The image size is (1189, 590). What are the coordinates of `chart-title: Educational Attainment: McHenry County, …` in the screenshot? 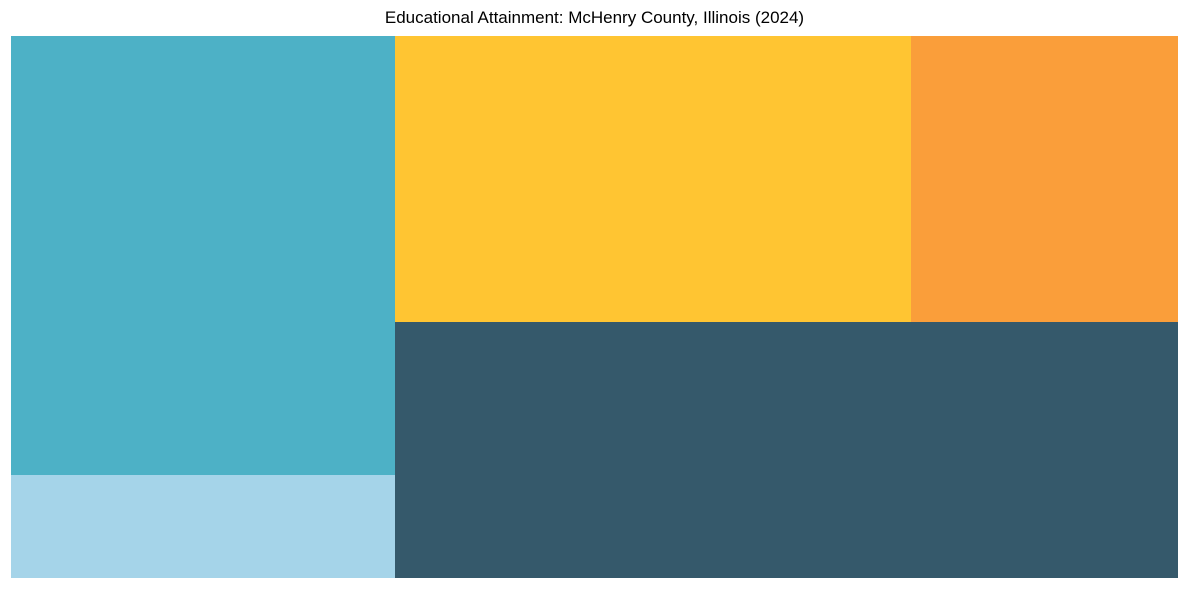 It's located at (594, 17).